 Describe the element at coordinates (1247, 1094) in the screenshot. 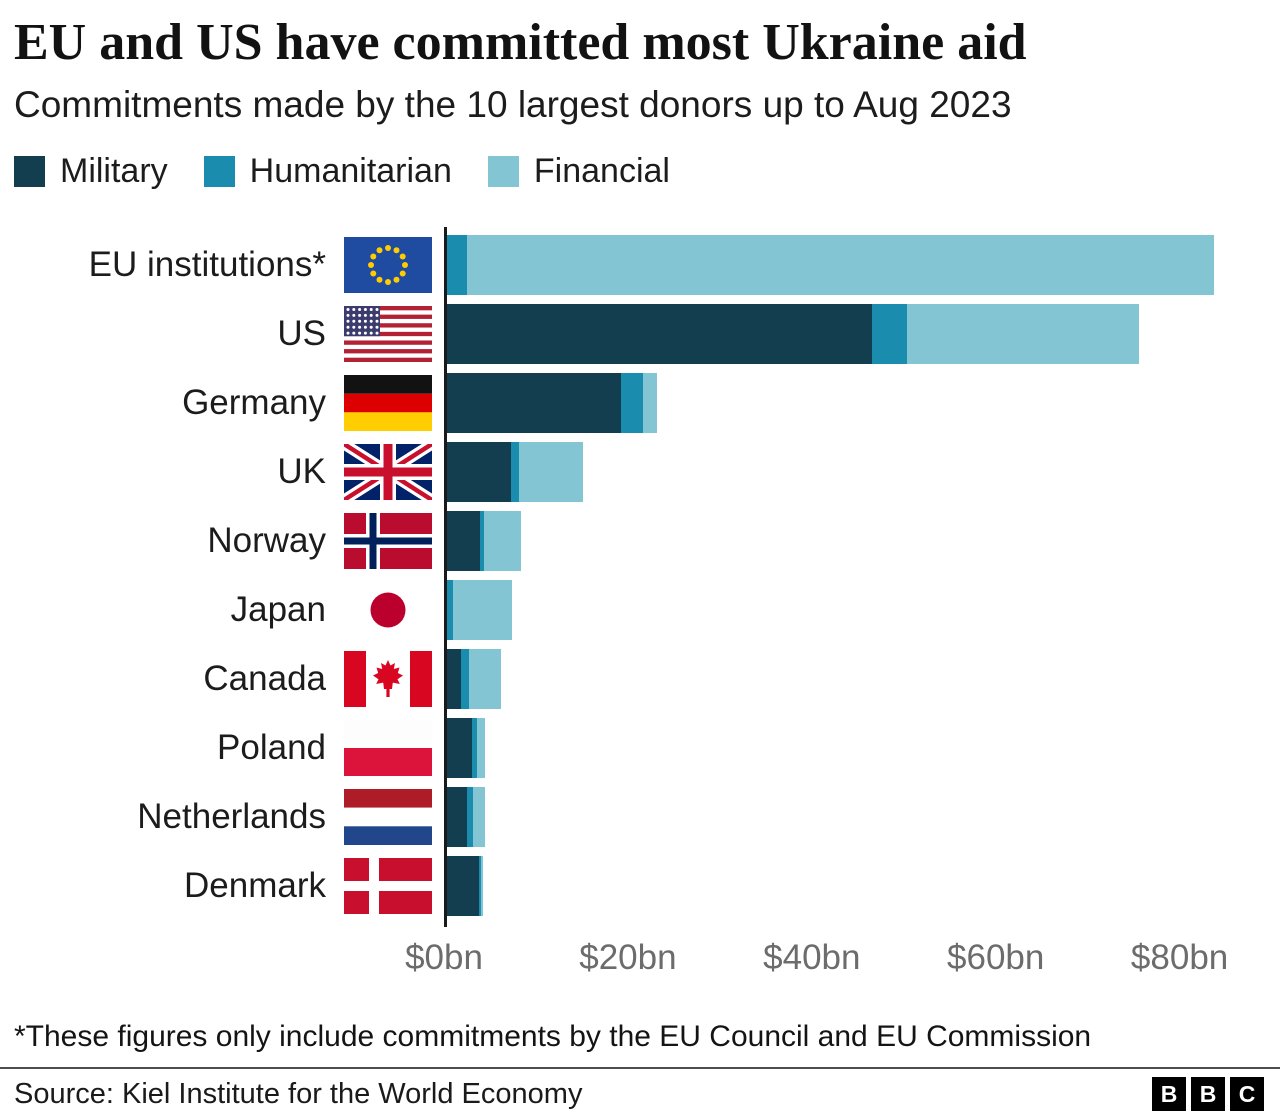

I see `bbc-logo-letter-3: C` at that location.